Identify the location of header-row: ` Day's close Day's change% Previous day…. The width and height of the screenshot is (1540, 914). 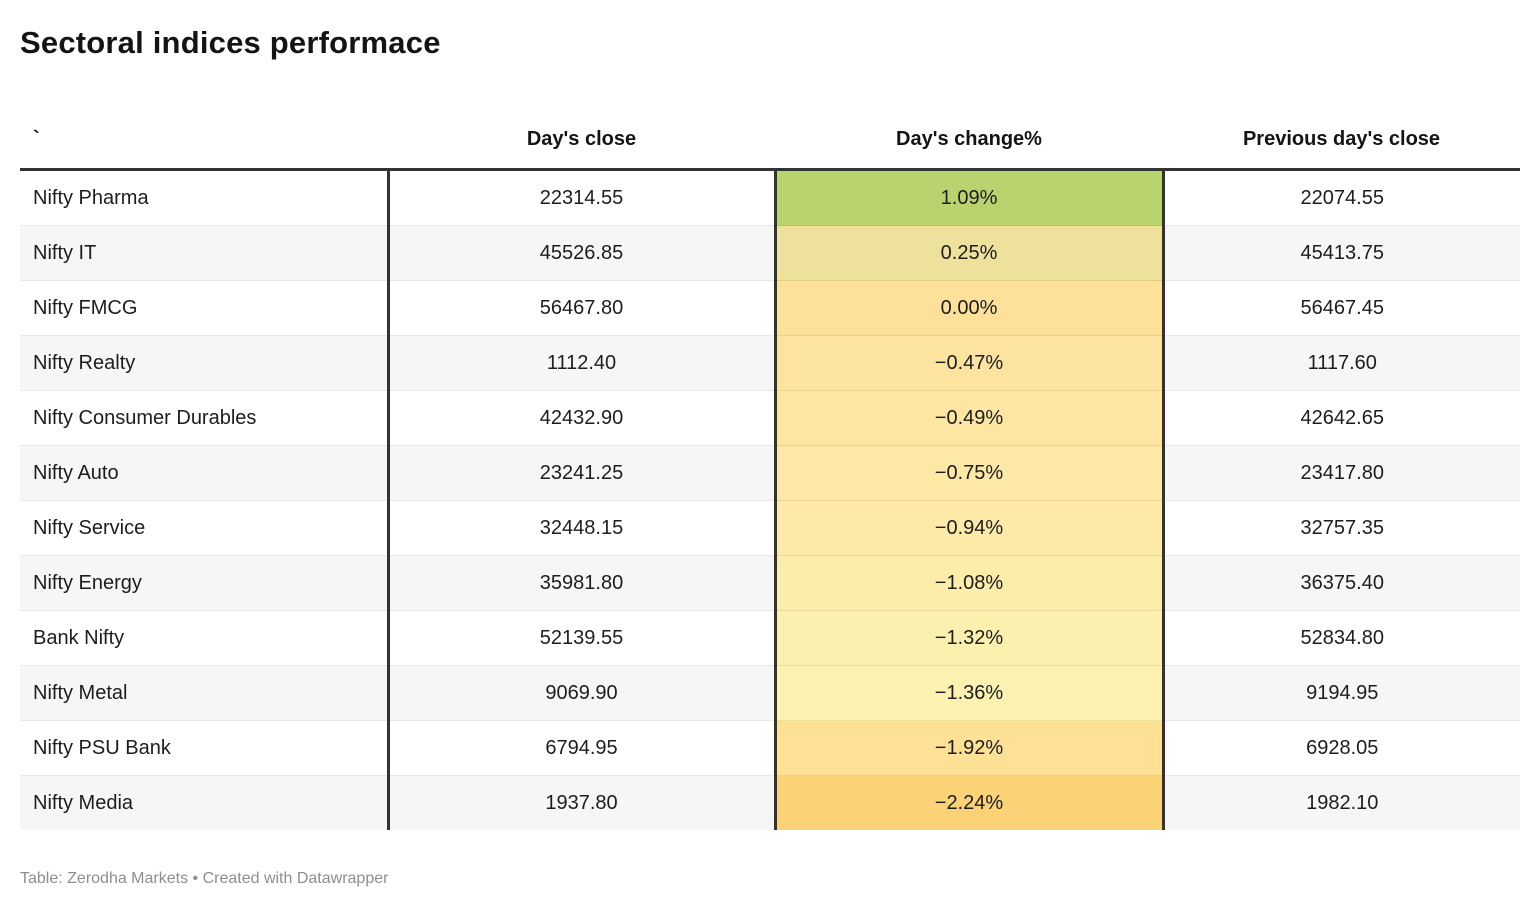
(770, 149).